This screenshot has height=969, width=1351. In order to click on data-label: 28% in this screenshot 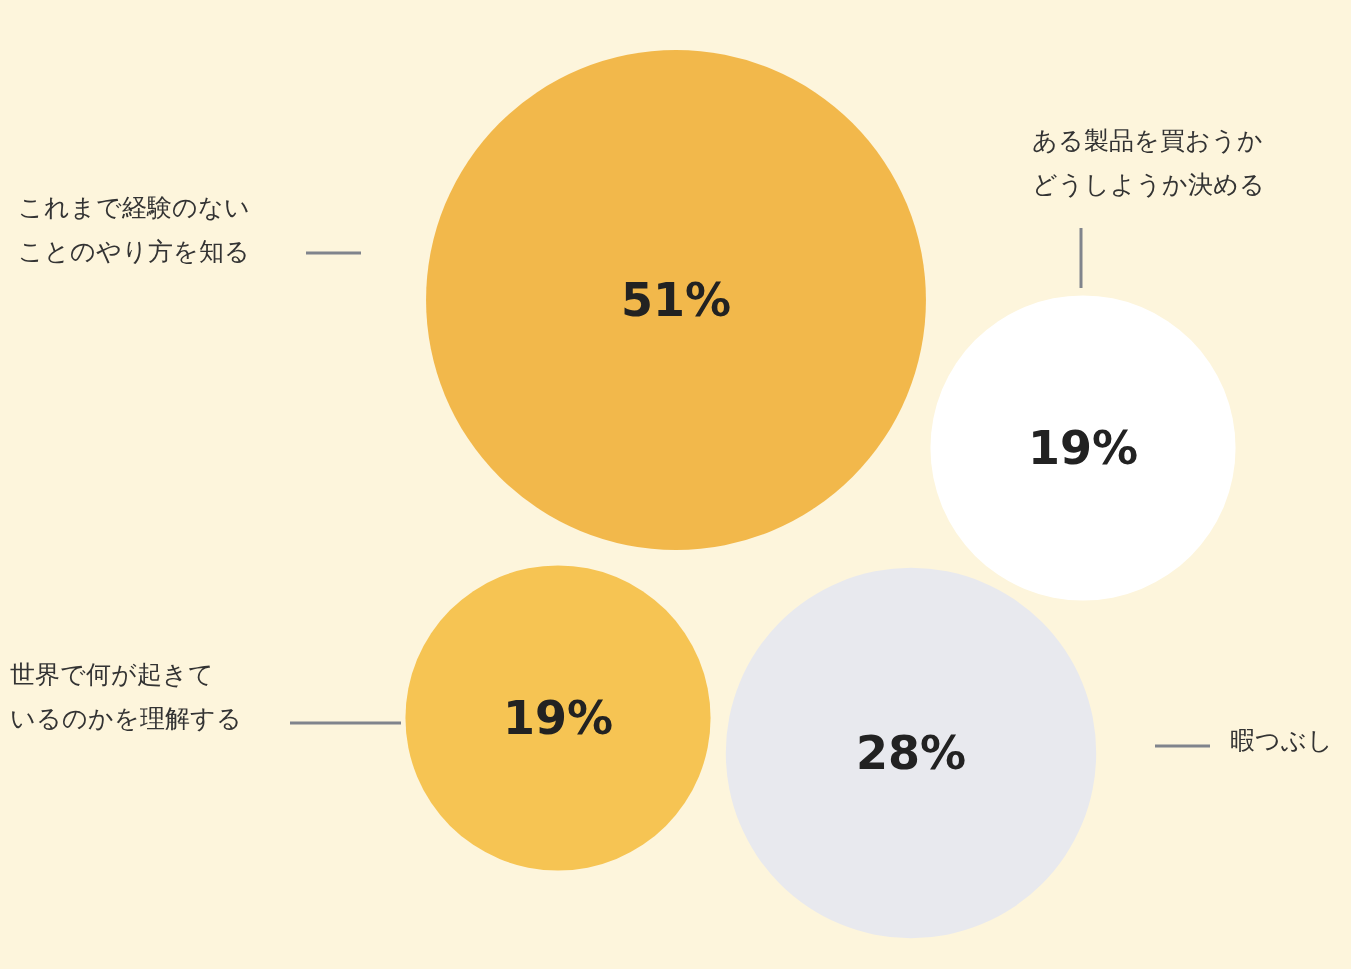, I will do `click(911, 753)`.